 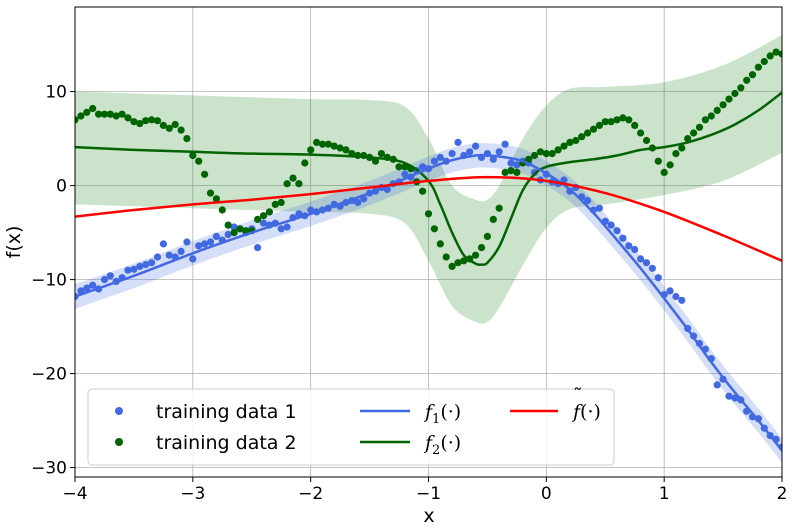 What do you see at coordinates (49, 281) in the screenshot?
I see `y-tick-label-2: −10` at bounding box center [49, 281].